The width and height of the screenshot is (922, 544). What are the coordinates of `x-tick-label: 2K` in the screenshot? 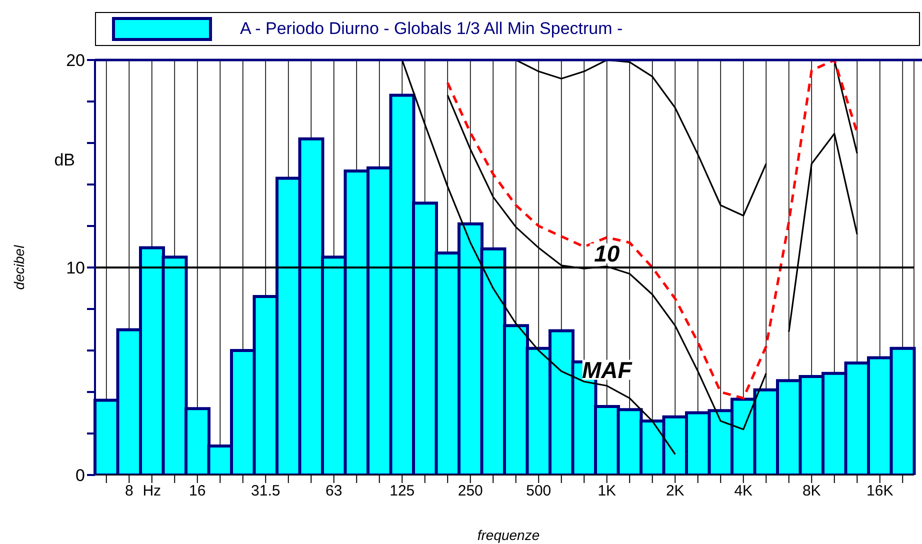 It's located at (675, 491).